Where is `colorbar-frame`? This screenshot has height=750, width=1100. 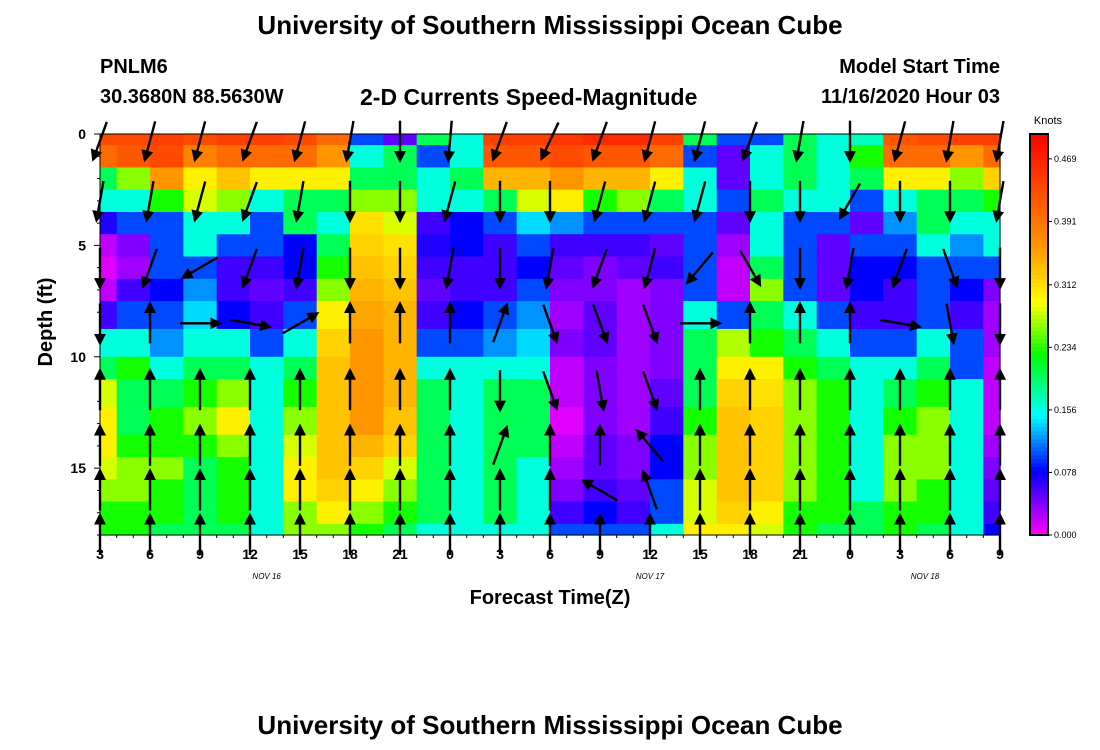
colorbar-frame is located at coordinates (1039, 334).